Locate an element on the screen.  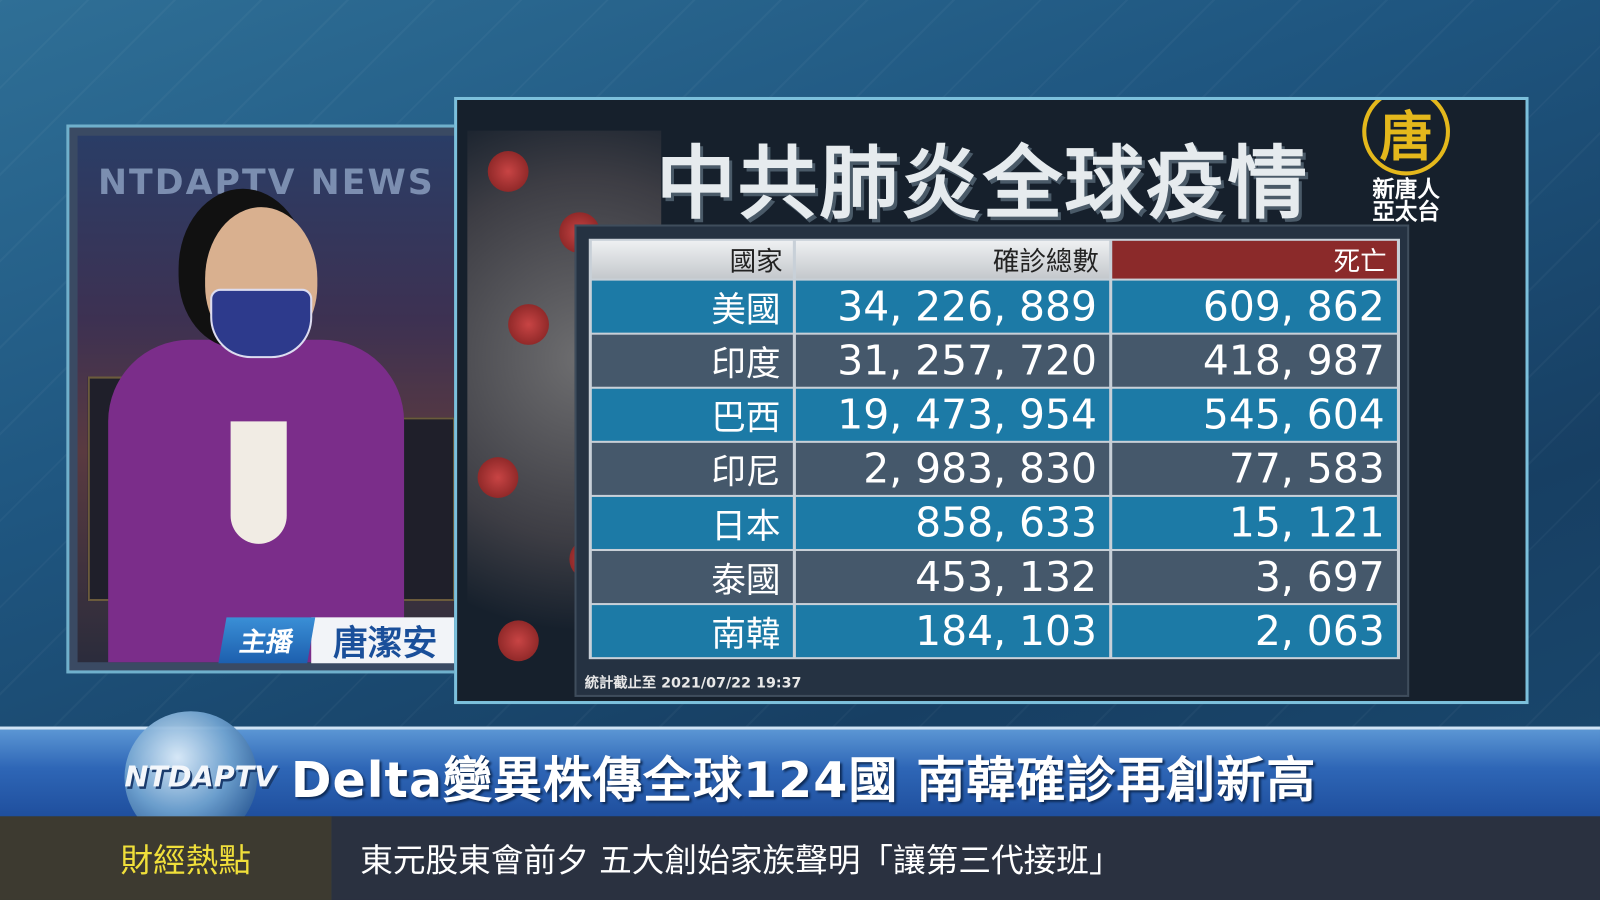
timestamp: 統計截止至 2021/07/22 19:37 is located at coordinates (693, 683).